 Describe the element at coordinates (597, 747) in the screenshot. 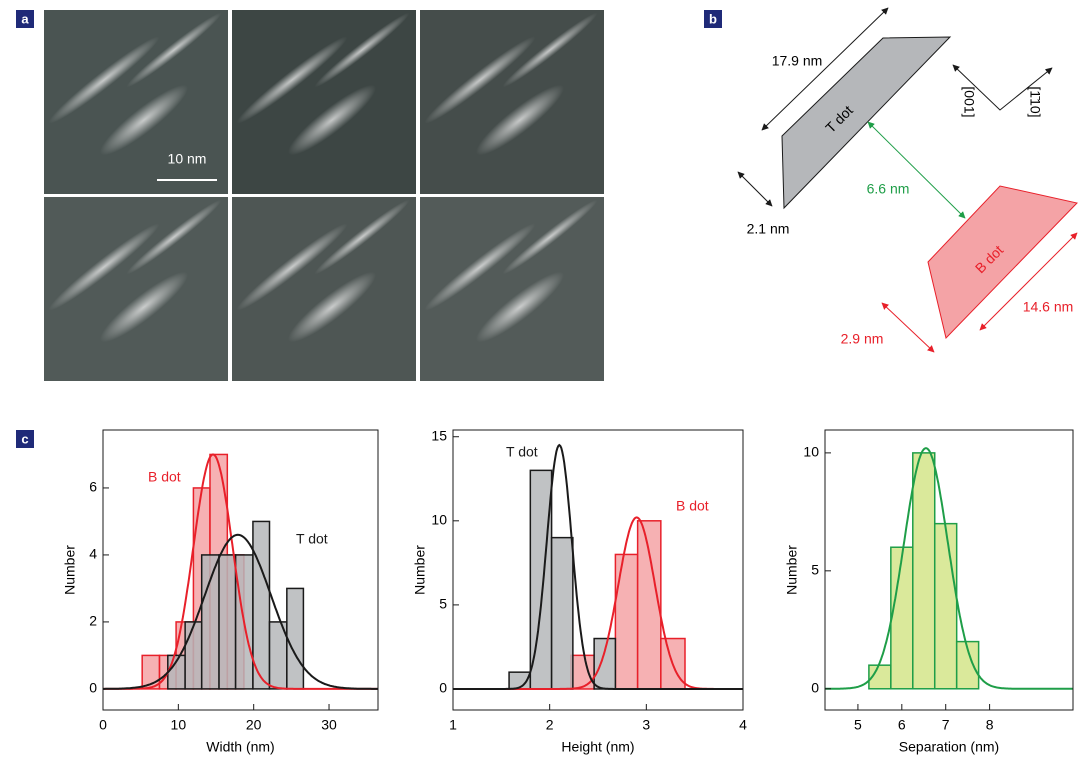

I see `x-axis-label: Height (nm)` at that location.